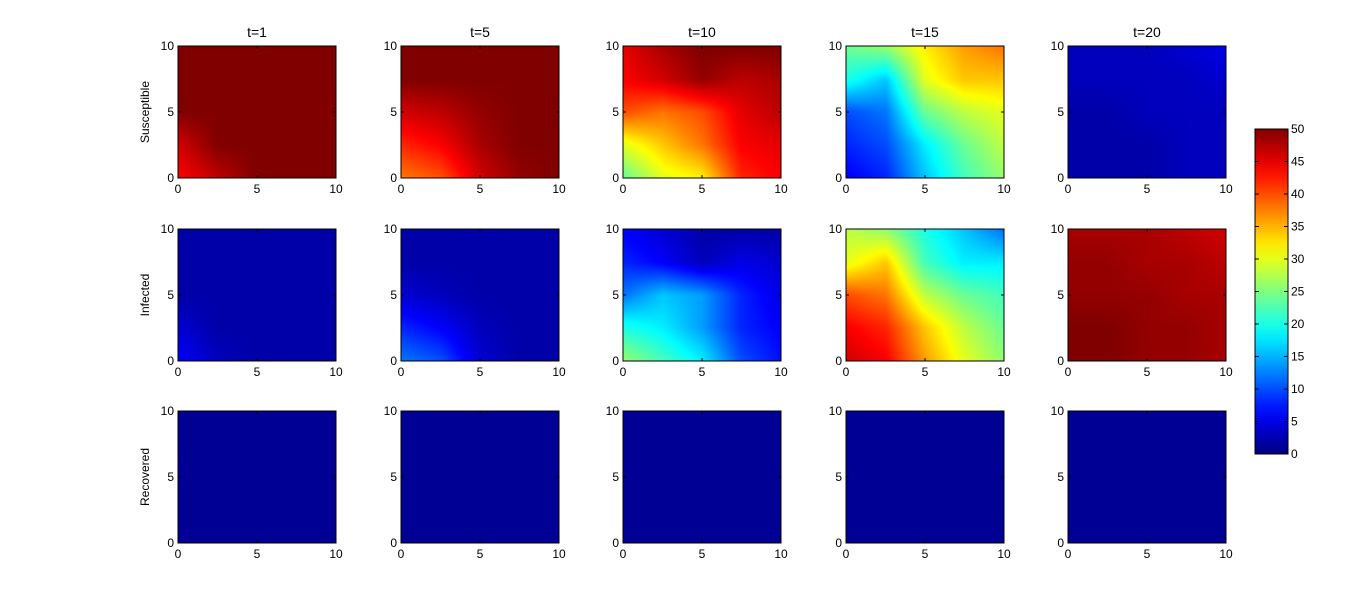  I want to click on heatmap-panel-infected-1: 0 5 10 0 5 10 Infected, so click(240, 300).